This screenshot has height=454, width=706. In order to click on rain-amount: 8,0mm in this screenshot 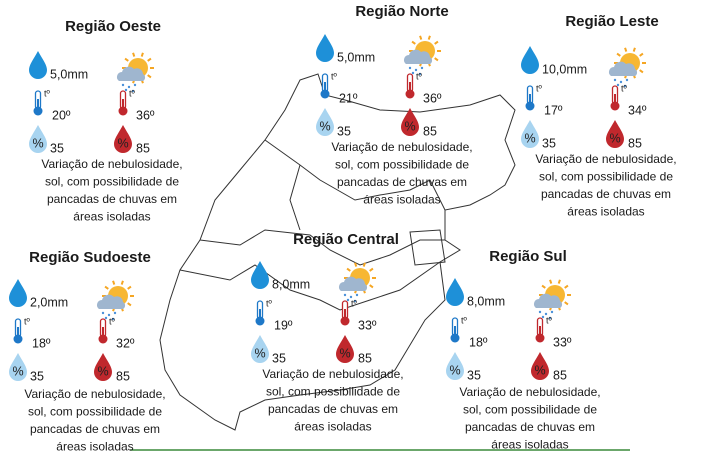, I will do `click(486, 301)`.